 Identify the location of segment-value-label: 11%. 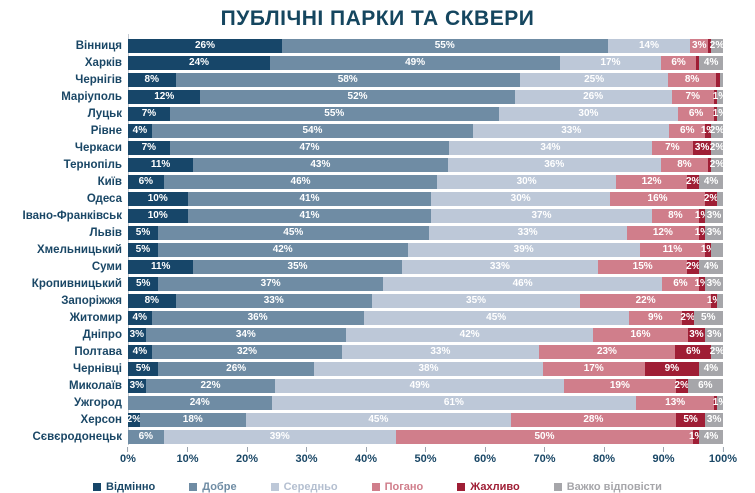
(160, 266).